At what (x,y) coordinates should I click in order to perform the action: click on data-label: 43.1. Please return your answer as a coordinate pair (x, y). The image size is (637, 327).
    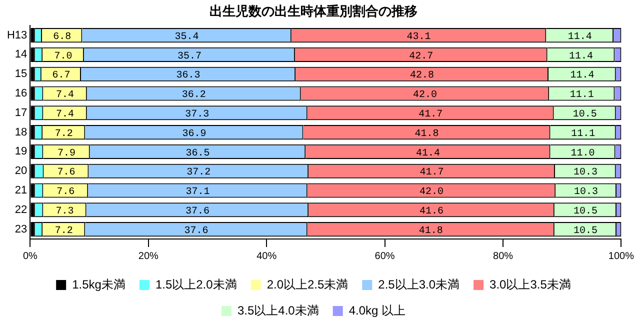
    Looking at the image, I should click on (418, 37).